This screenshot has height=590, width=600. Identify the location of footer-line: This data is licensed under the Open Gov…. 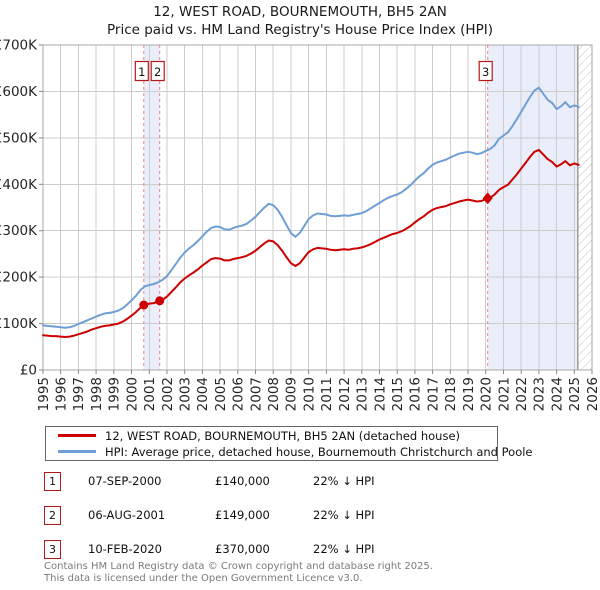
(203, 578).